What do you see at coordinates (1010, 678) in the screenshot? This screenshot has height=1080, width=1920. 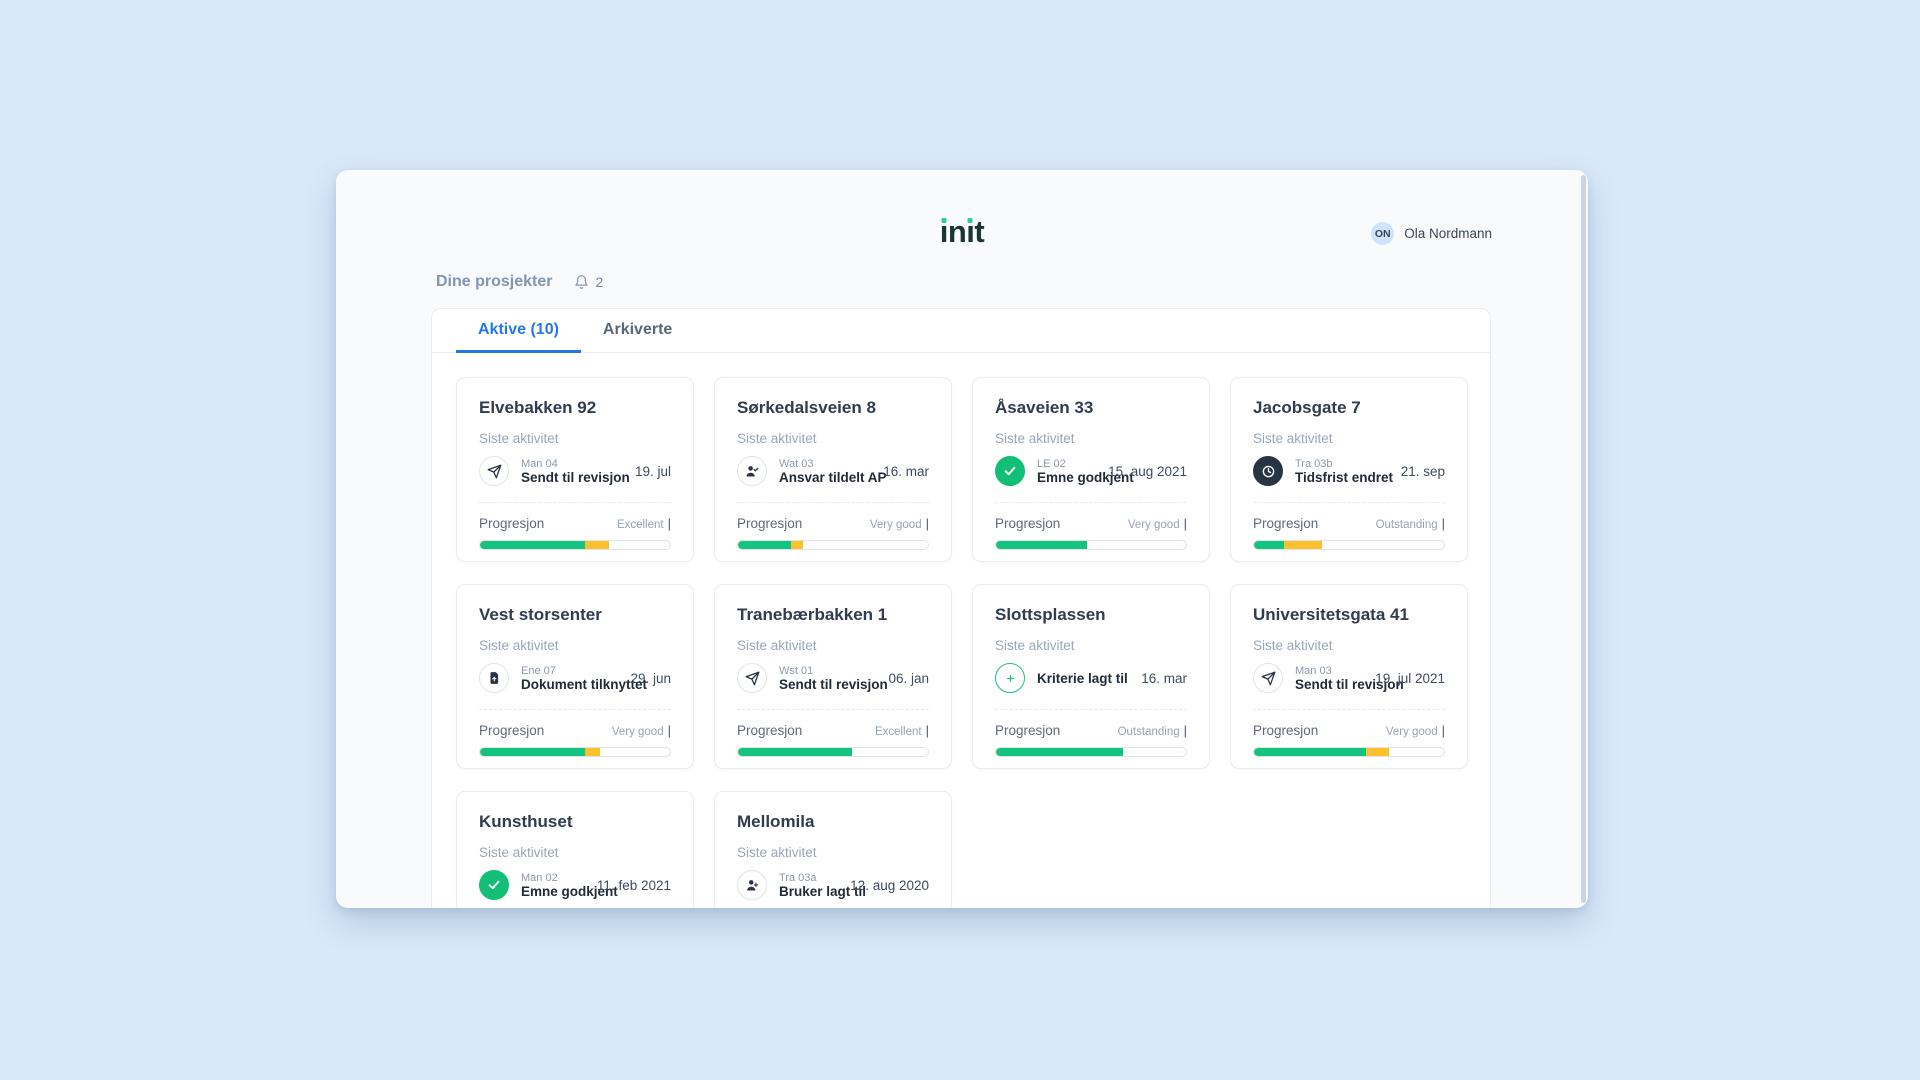 I see `plus-circle-icon` at bounding box center [1010, 678].